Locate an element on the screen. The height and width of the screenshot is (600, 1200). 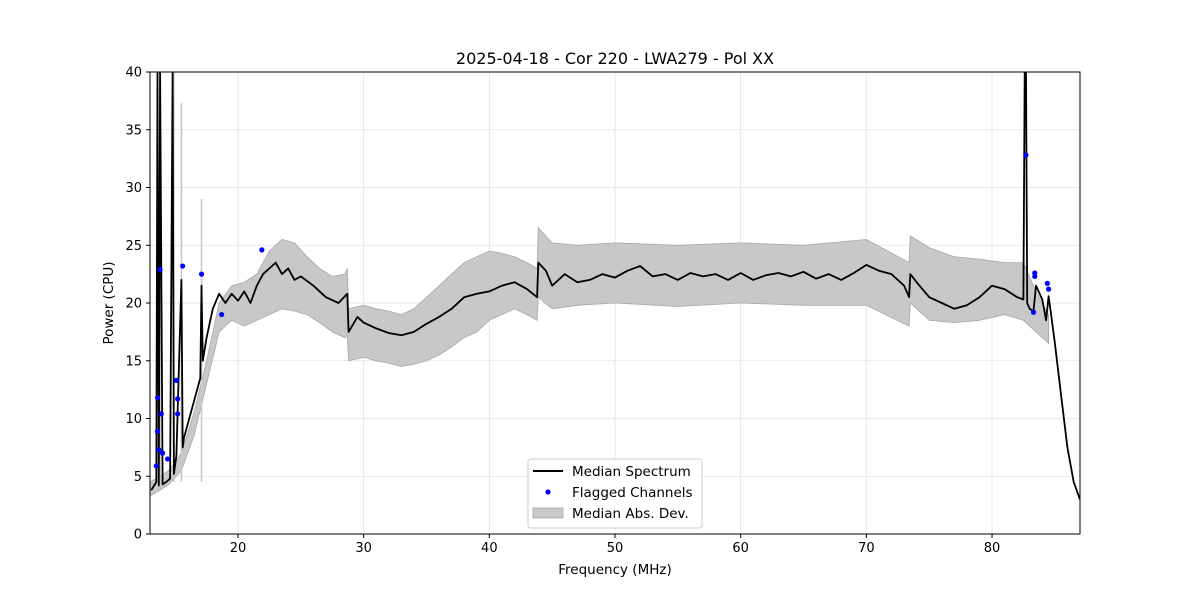
x-axis-label: Frequency (MHz) is located at coordinates (614, 570).